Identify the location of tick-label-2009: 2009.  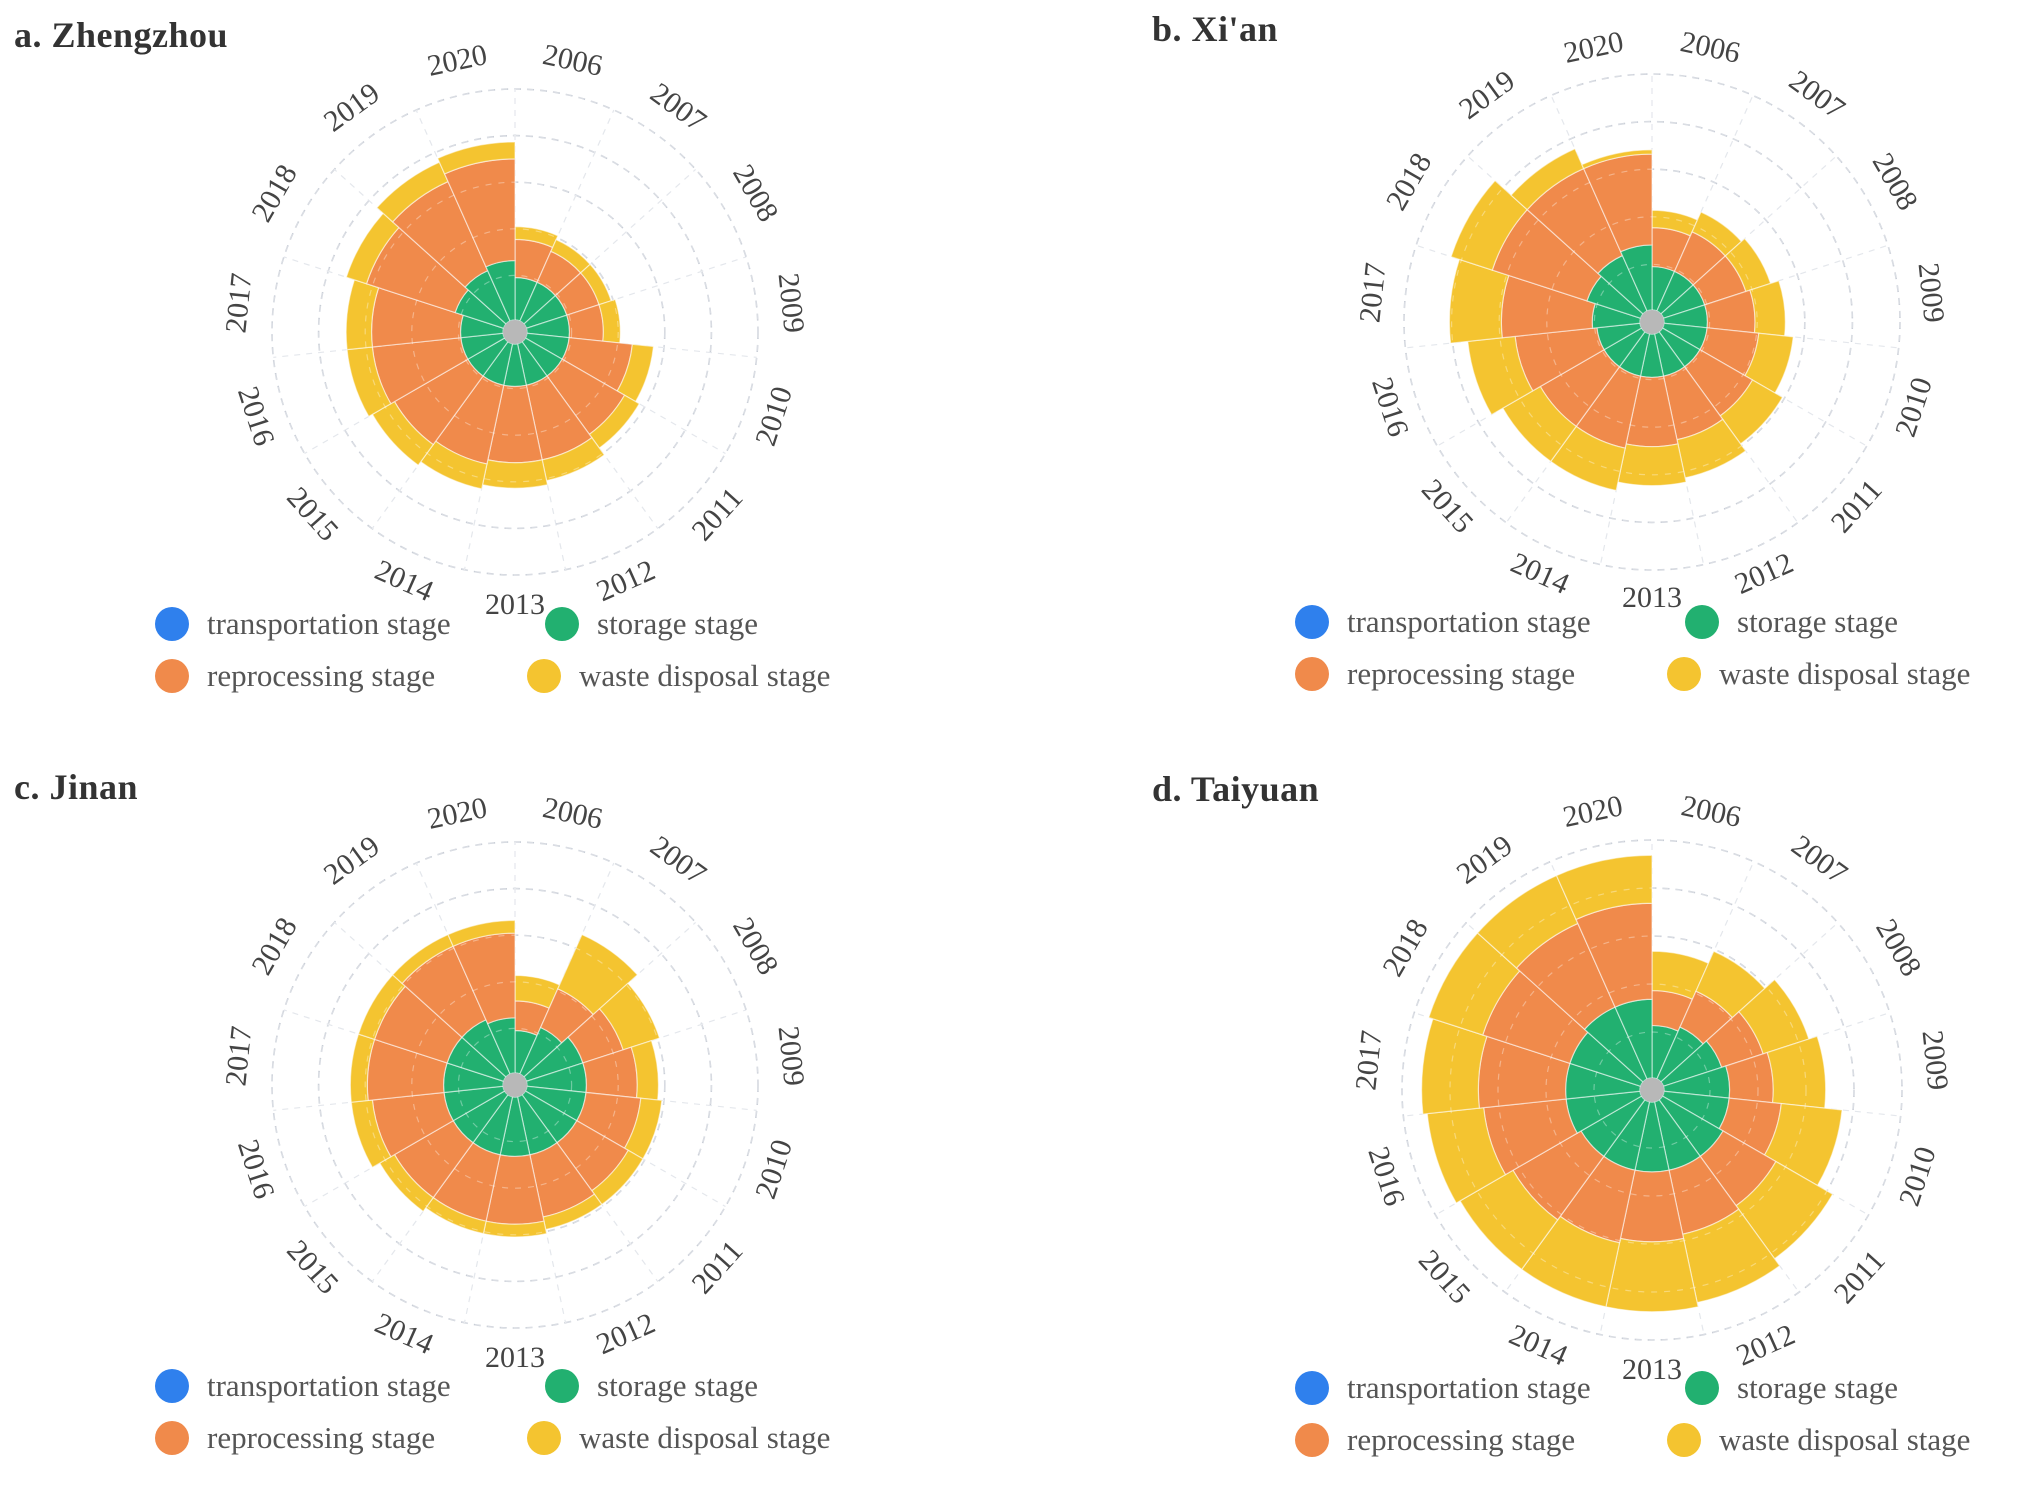
(791, 1055).